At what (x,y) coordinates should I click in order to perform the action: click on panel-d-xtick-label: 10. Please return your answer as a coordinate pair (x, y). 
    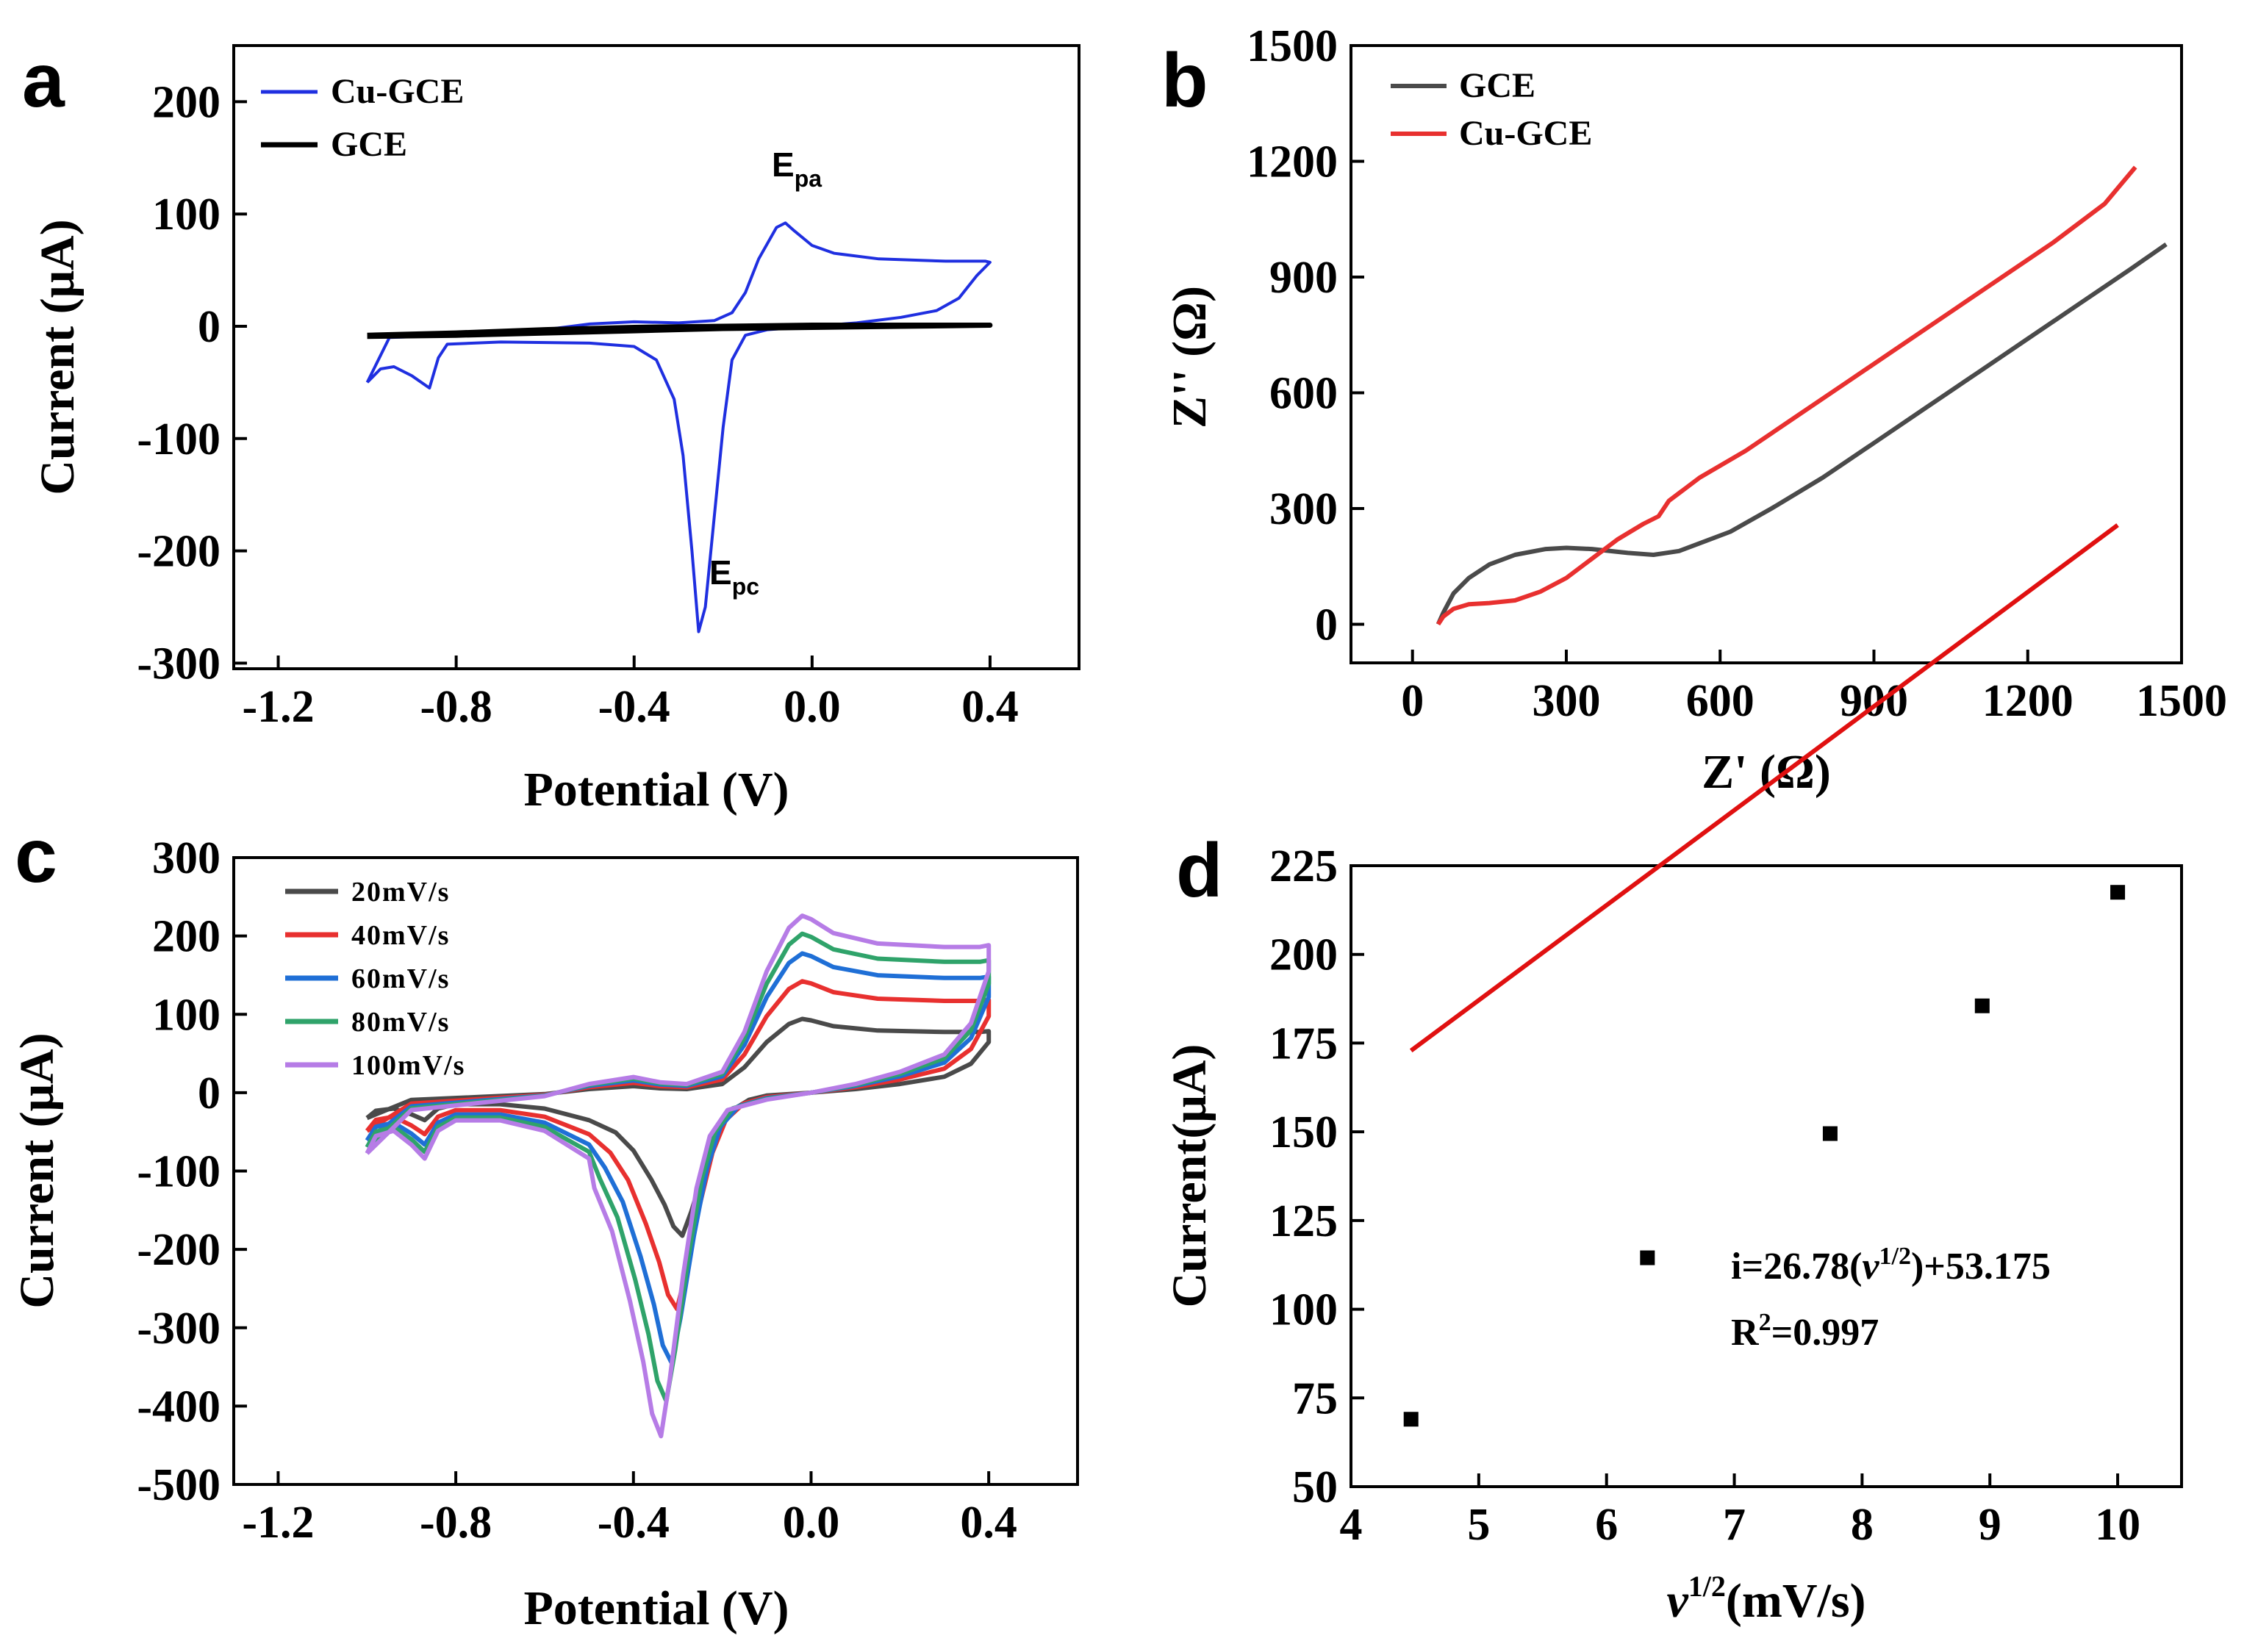
    Looking at the image, I should click on (2117, 1525).